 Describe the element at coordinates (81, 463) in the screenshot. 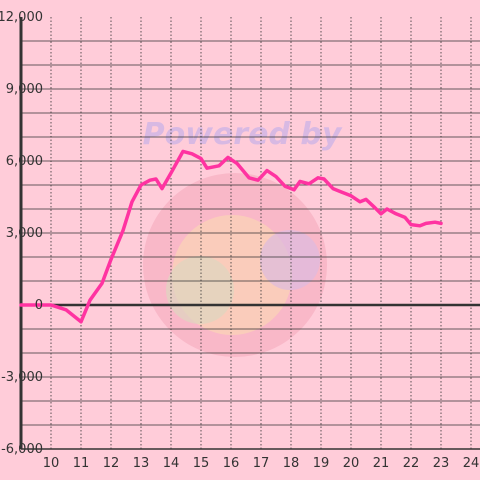

I see `x-tick-label: 11` at that location.